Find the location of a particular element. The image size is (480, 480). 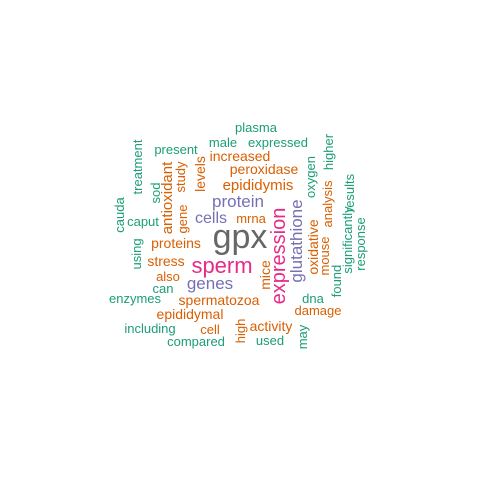

word-oxidative: oxidative is located at coordinates (313, 246).